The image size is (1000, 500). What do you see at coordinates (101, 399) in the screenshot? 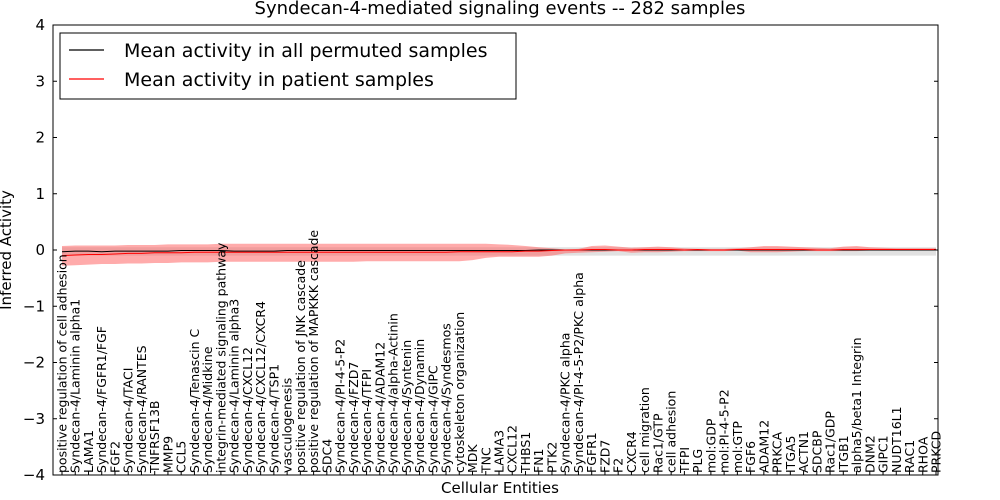
I see `category-label: Syndecan-4/FGFR1/FGF` at bounding box center [101, 399].